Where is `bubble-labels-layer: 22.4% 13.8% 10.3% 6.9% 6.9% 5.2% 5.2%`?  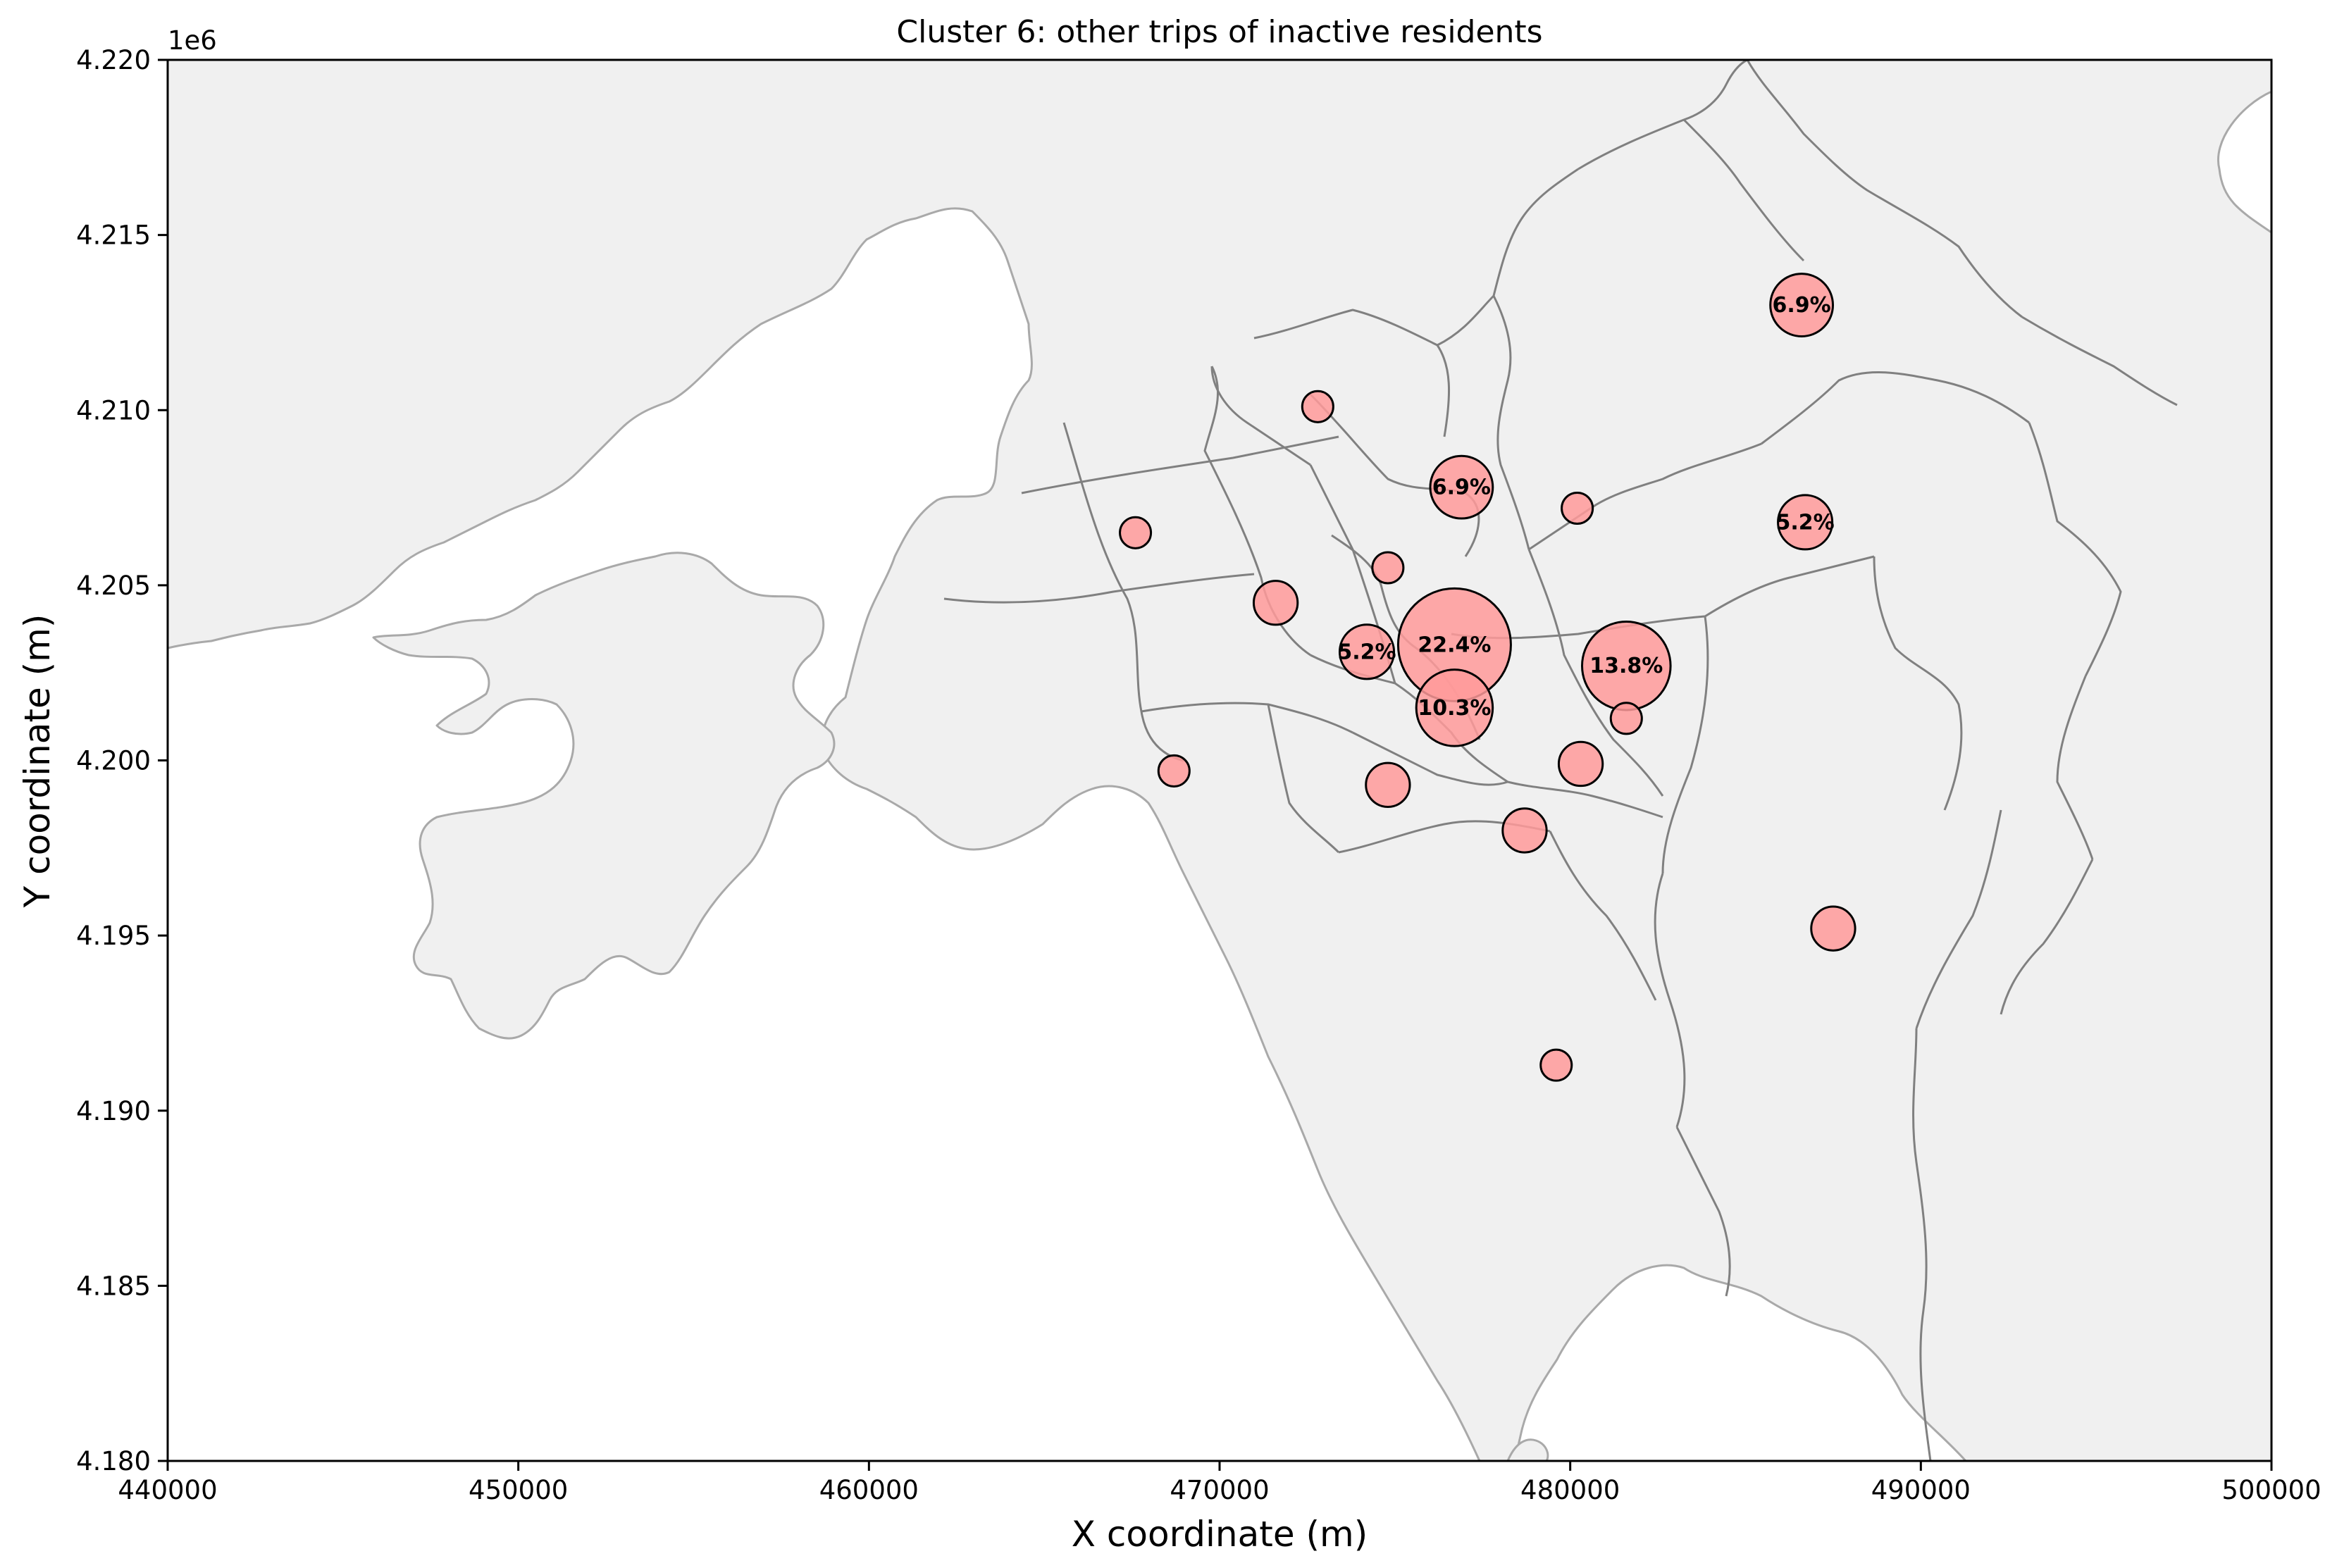 bubble-labels-layer: 22.4% 13.8% 10.3% 6.9% 6.9% 5.2% 5.2% is located at coordinates (1586, 507).